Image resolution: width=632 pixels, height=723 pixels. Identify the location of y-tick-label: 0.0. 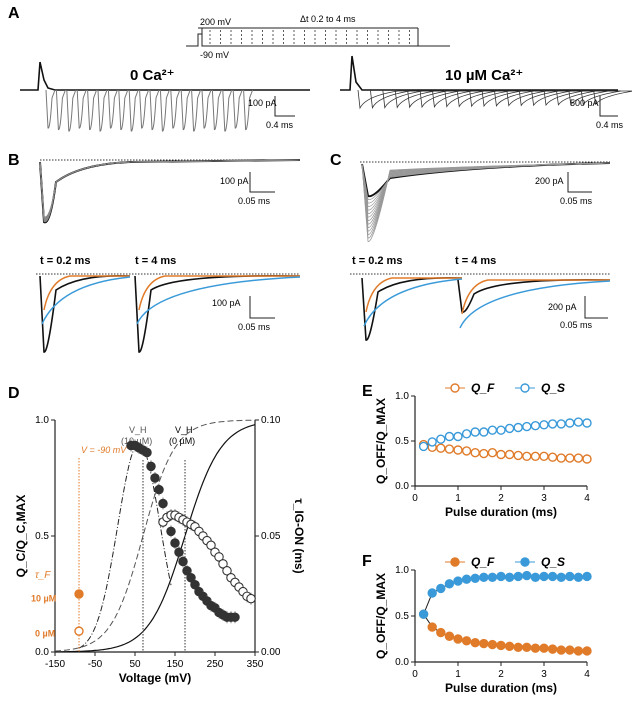
(402, 662).